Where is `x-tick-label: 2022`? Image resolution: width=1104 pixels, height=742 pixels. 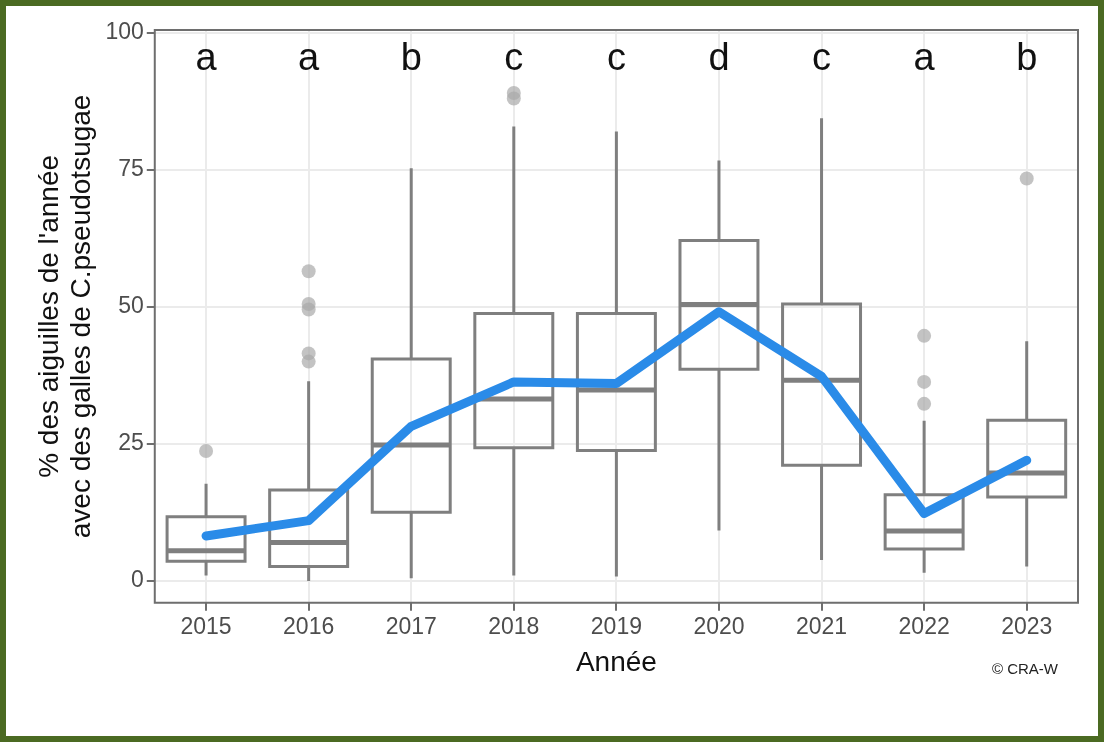 x-tick-label: 2022 is located at coordinates (924, 625).